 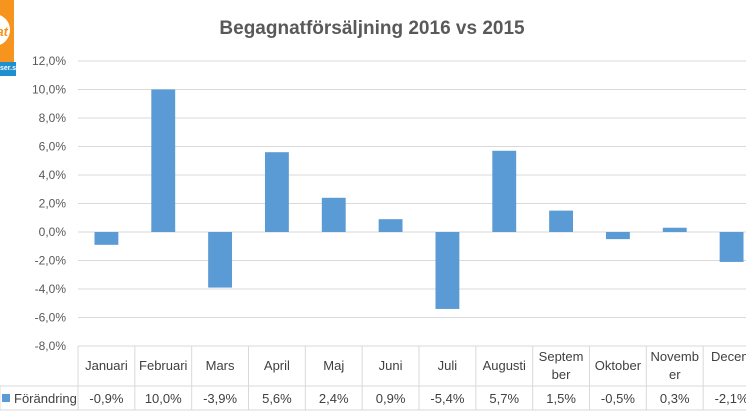 What do you see at coordinates (504, 191) in the screenshot?
I see `bar-augusti` at bounding box center [504, 191].